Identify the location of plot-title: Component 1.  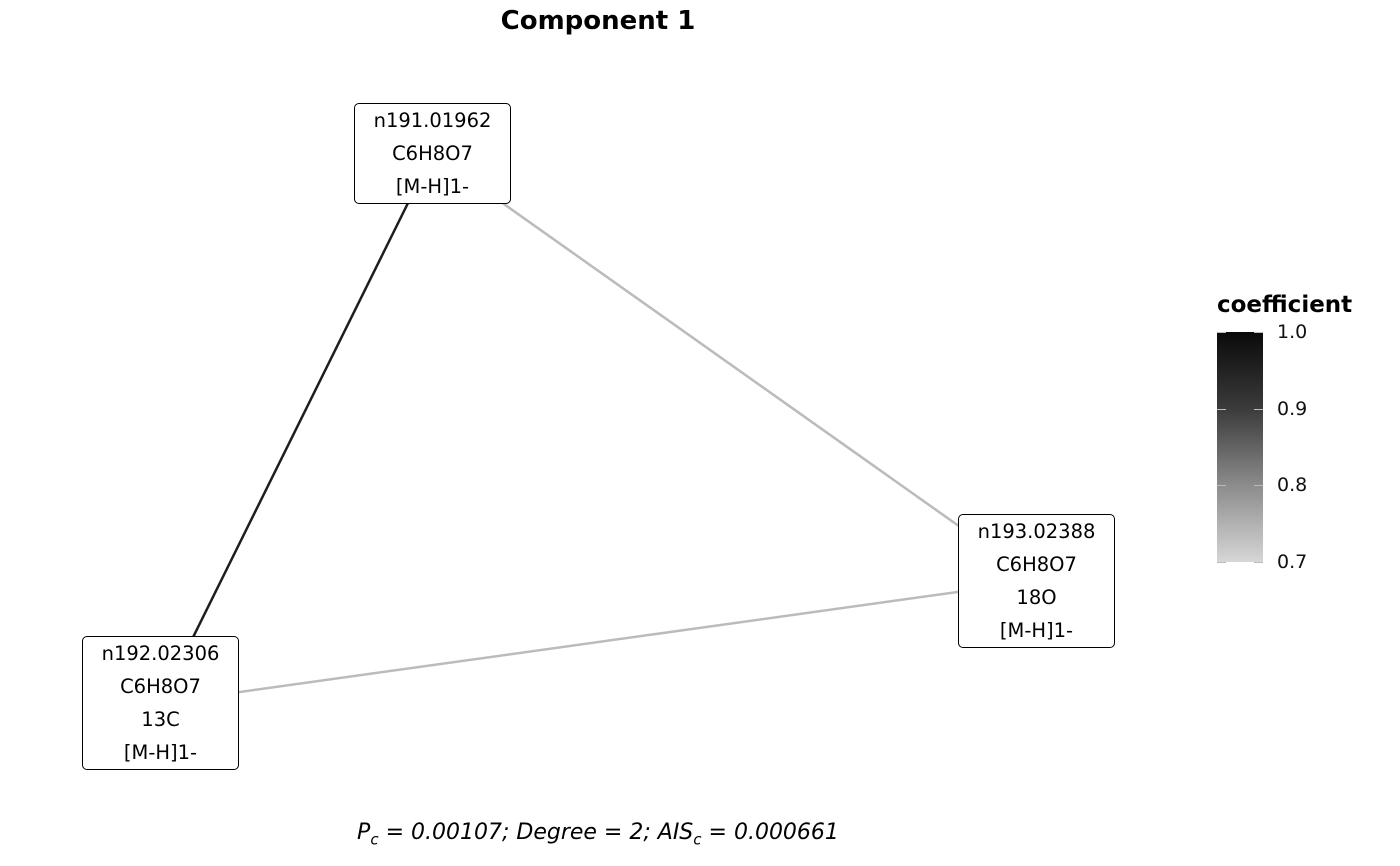
(598, 21).